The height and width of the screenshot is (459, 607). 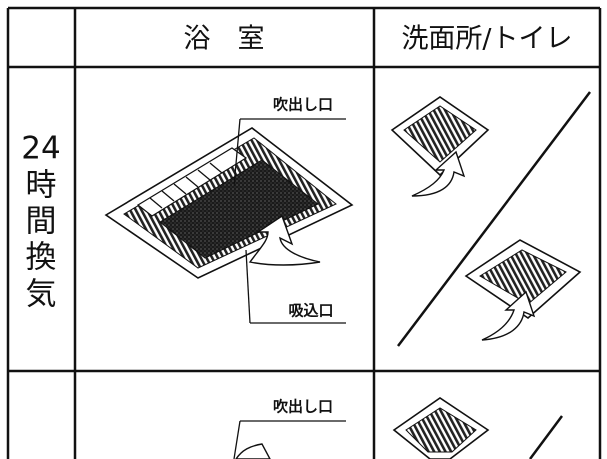 I want to click on row-label-part: 間, so click(x=41, y=222).